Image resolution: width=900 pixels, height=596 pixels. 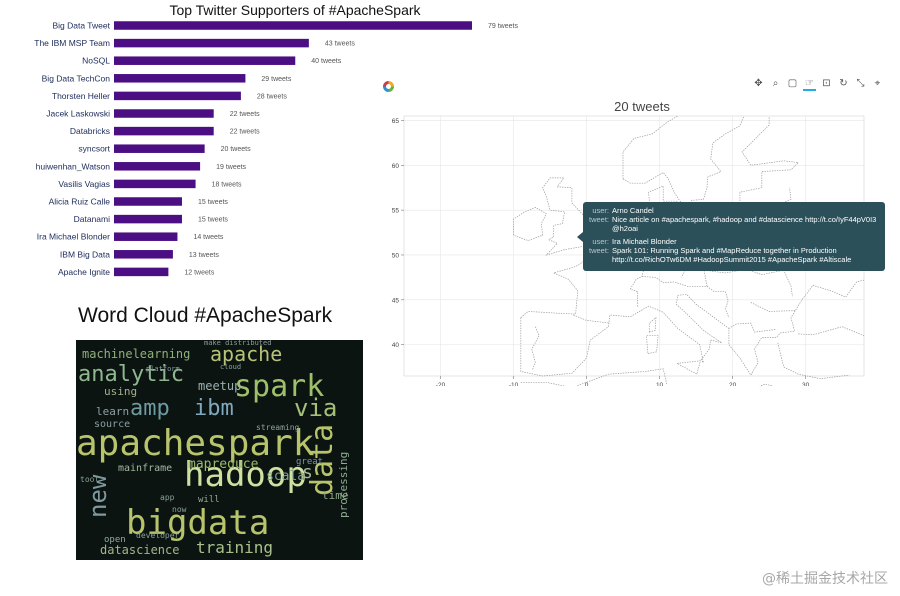 What do you see at coordinates (343, 484) in the screenshot?
I see `wordcloud-word: processing` at bounding box center [343, 484].